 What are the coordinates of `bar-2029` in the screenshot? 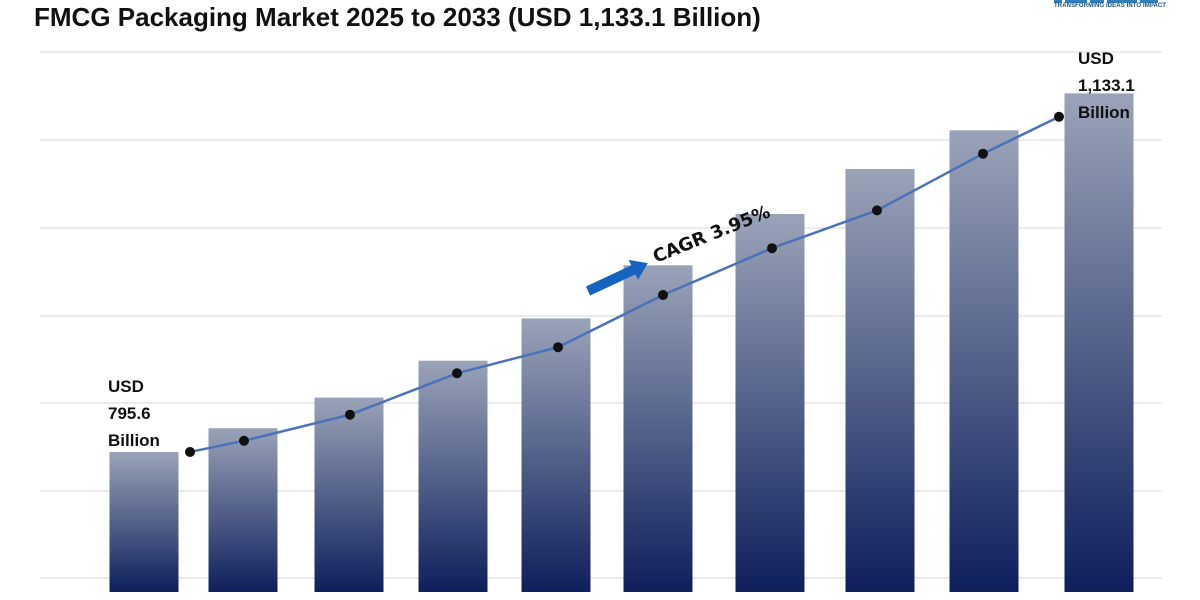 It's located at (556, 455).